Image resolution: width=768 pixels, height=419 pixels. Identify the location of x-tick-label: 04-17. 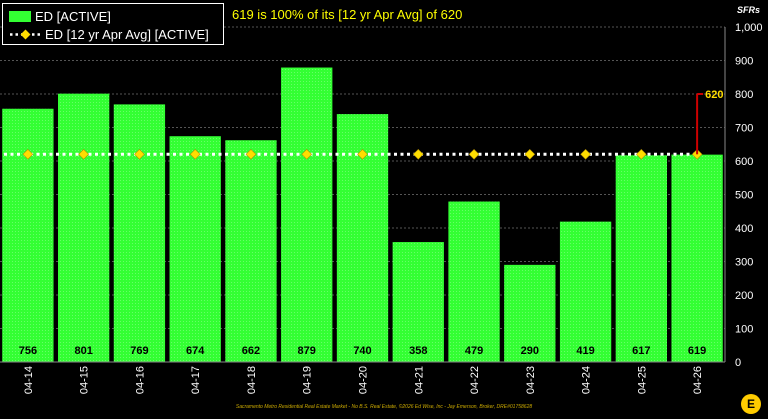
(196, 380).